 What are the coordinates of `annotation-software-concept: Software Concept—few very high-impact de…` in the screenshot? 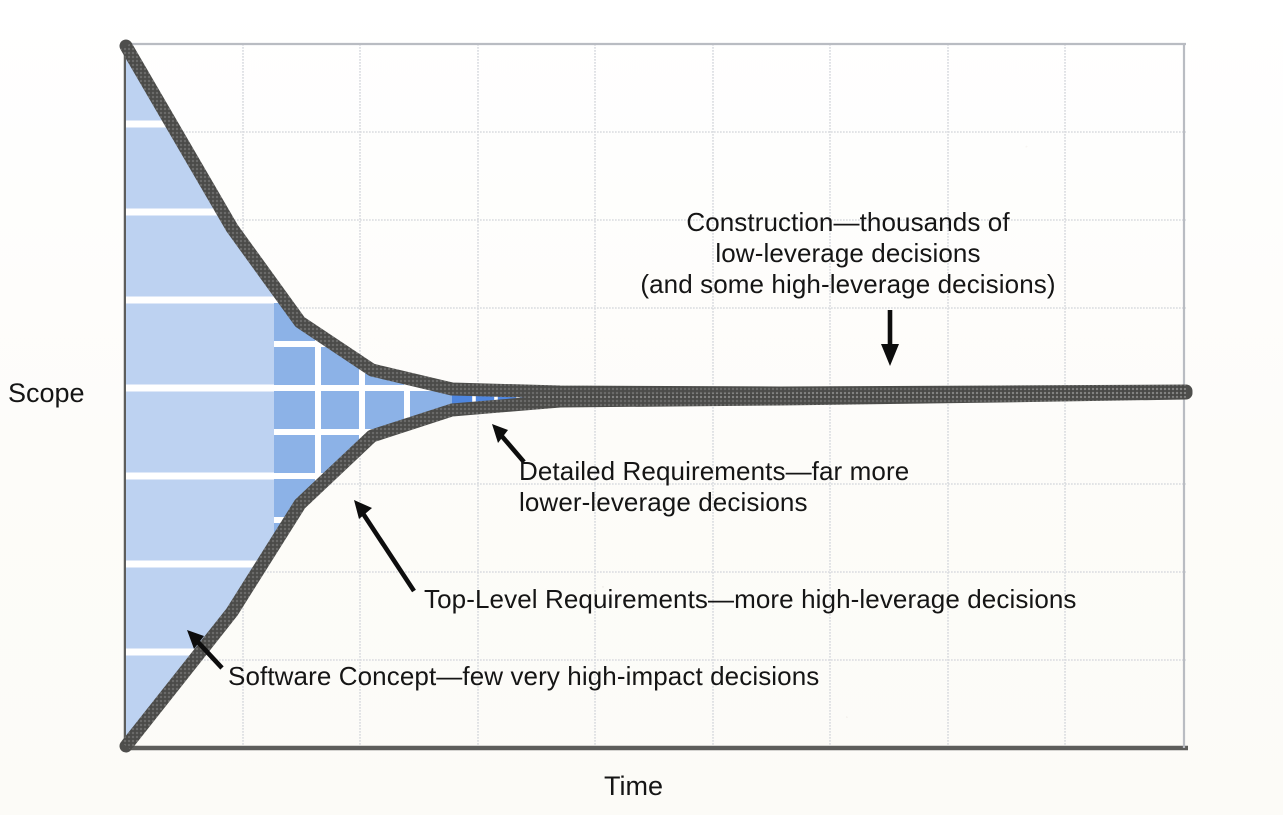 It's located at (523, 676).